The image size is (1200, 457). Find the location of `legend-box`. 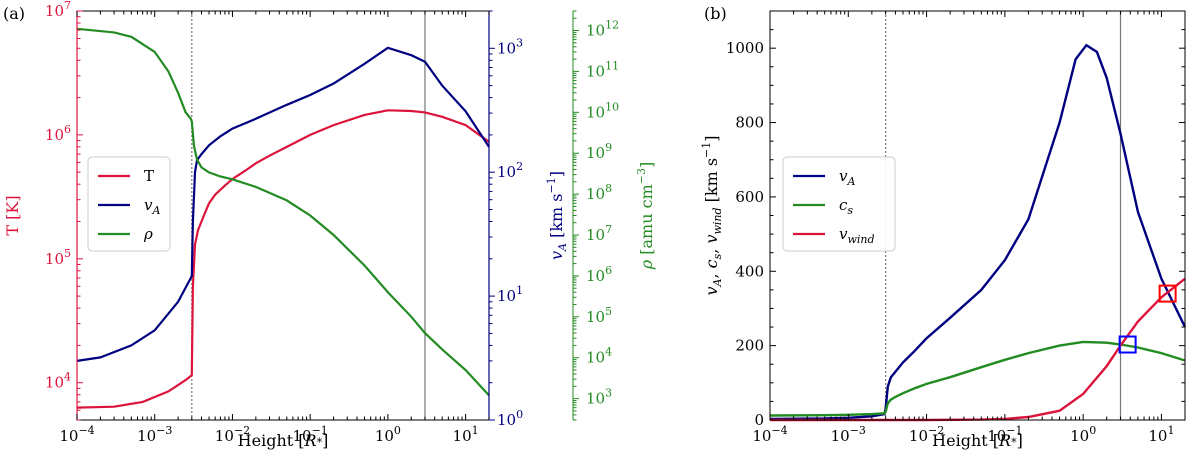

legend-box is located at coordinates (839, 204).